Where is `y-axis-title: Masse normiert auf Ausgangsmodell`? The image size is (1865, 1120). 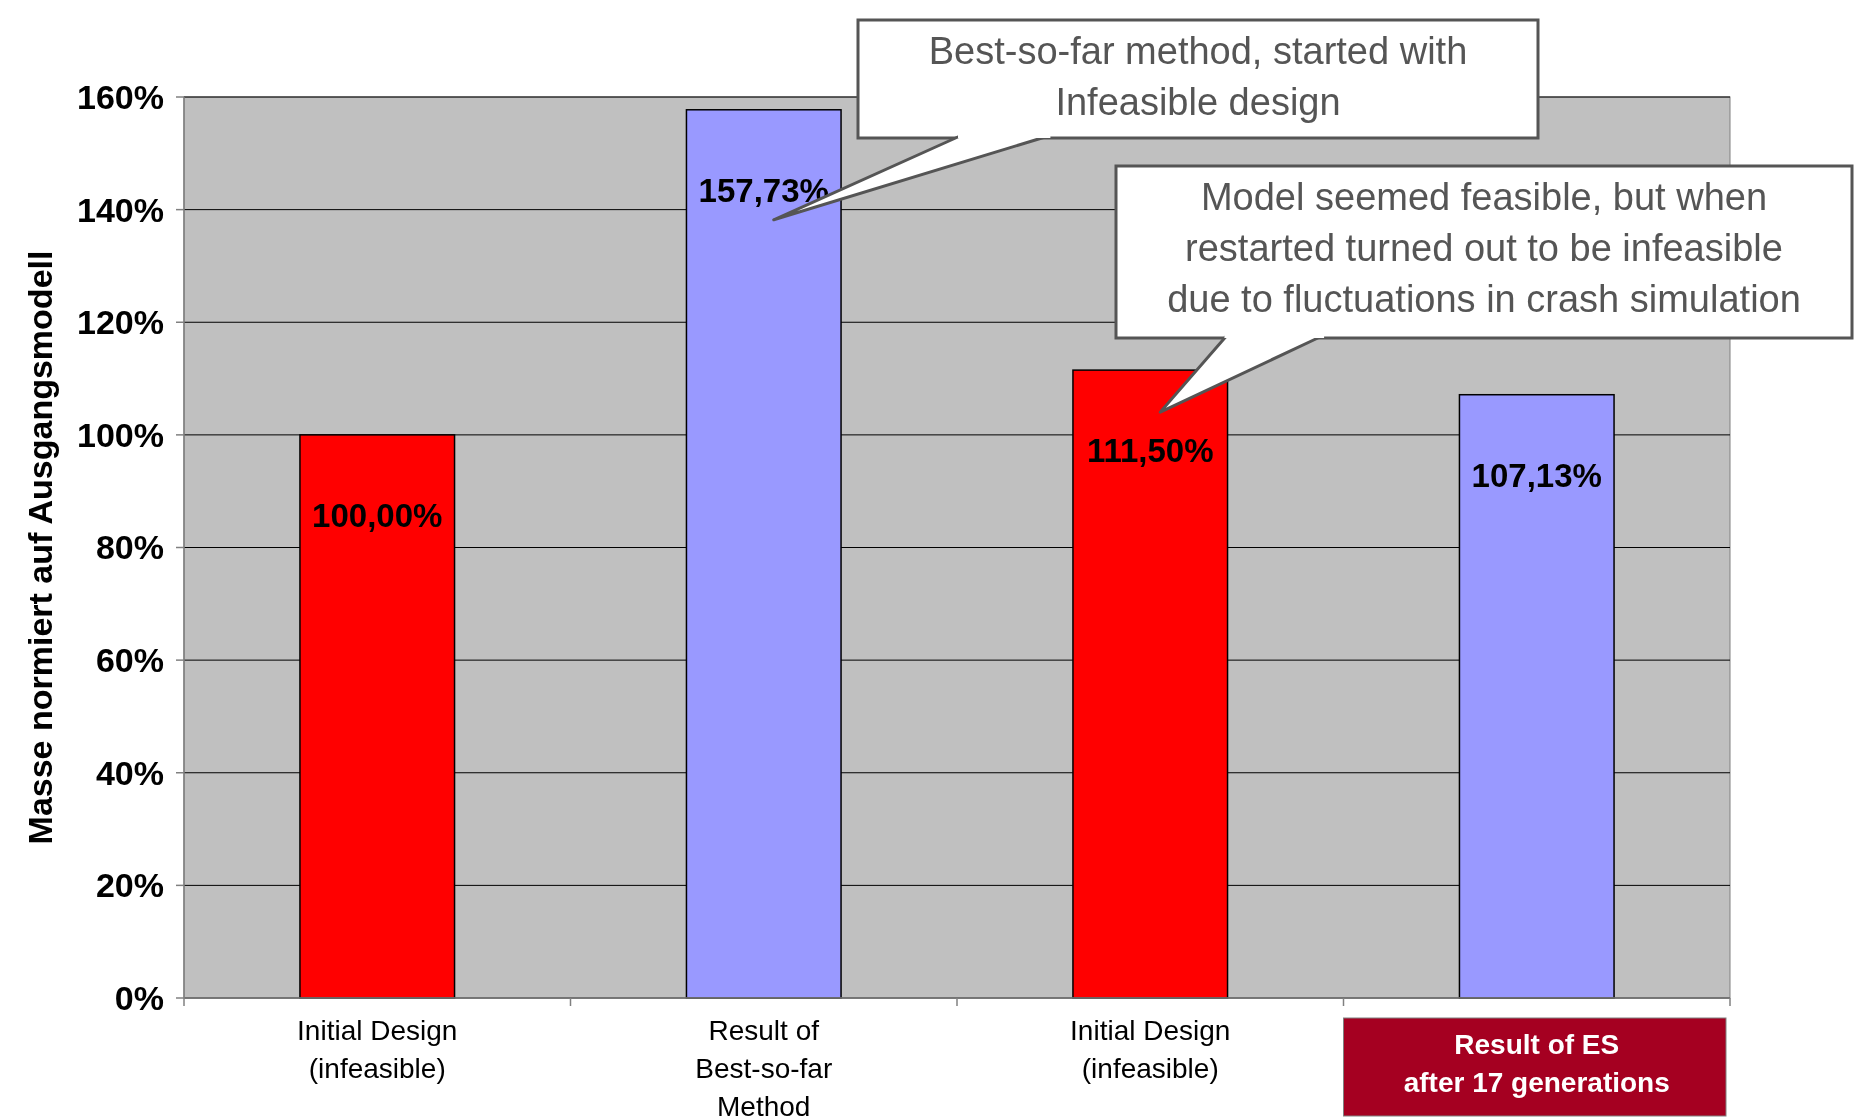
y-axis-title: Masse normiert auf Ausgangsmodell is located at coordinates (40, 547).